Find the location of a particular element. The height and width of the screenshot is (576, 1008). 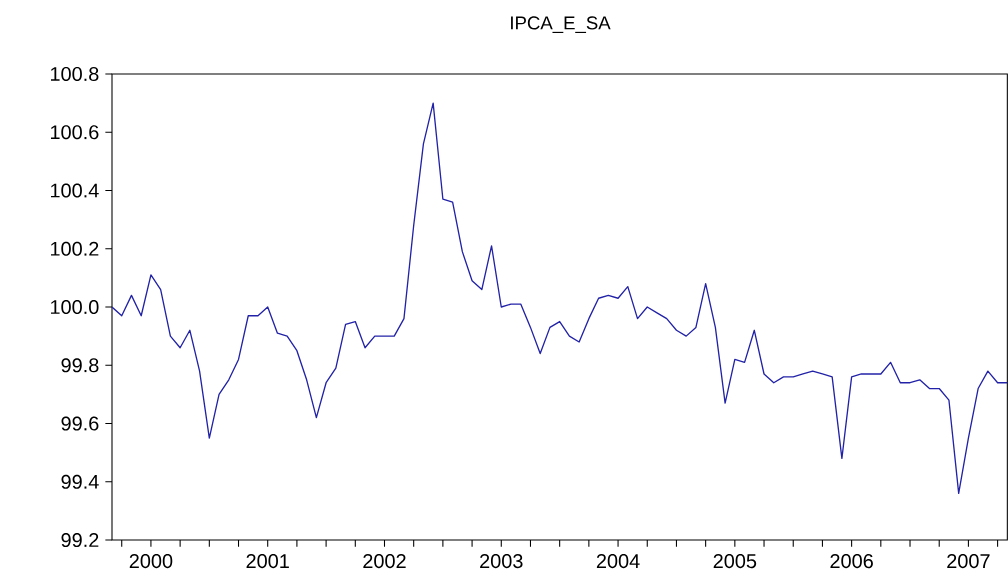

y-tick-label: 99.4 is located at coordinates (80, 481).